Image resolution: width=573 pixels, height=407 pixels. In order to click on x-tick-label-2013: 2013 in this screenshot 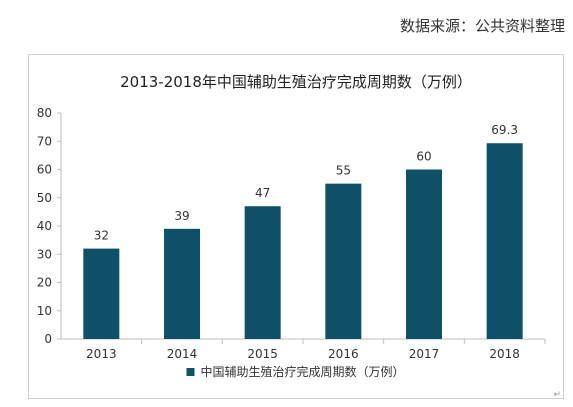, I will do `click(101, 354)`.